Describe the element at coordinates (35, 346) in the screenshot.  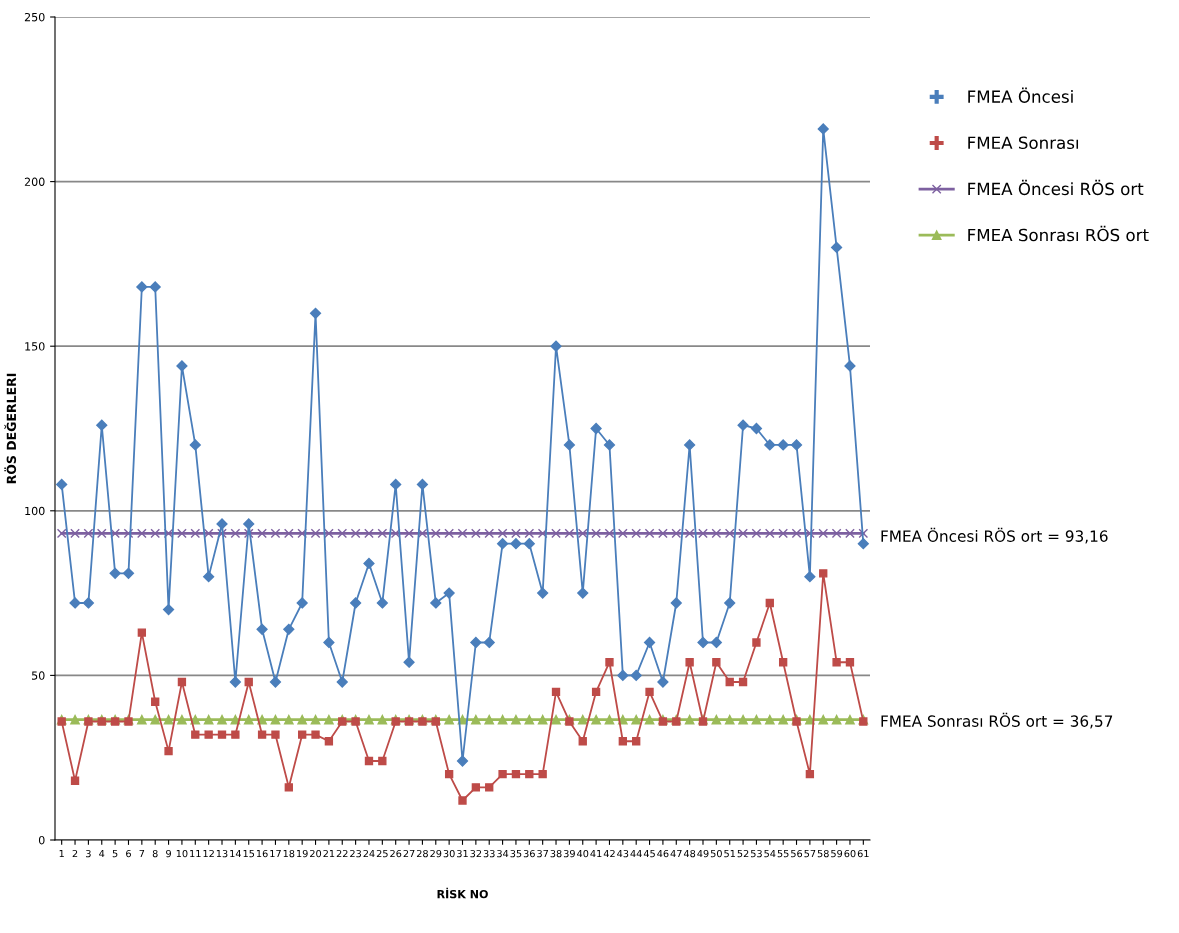
I see `y-tick-label: 150` at that location.